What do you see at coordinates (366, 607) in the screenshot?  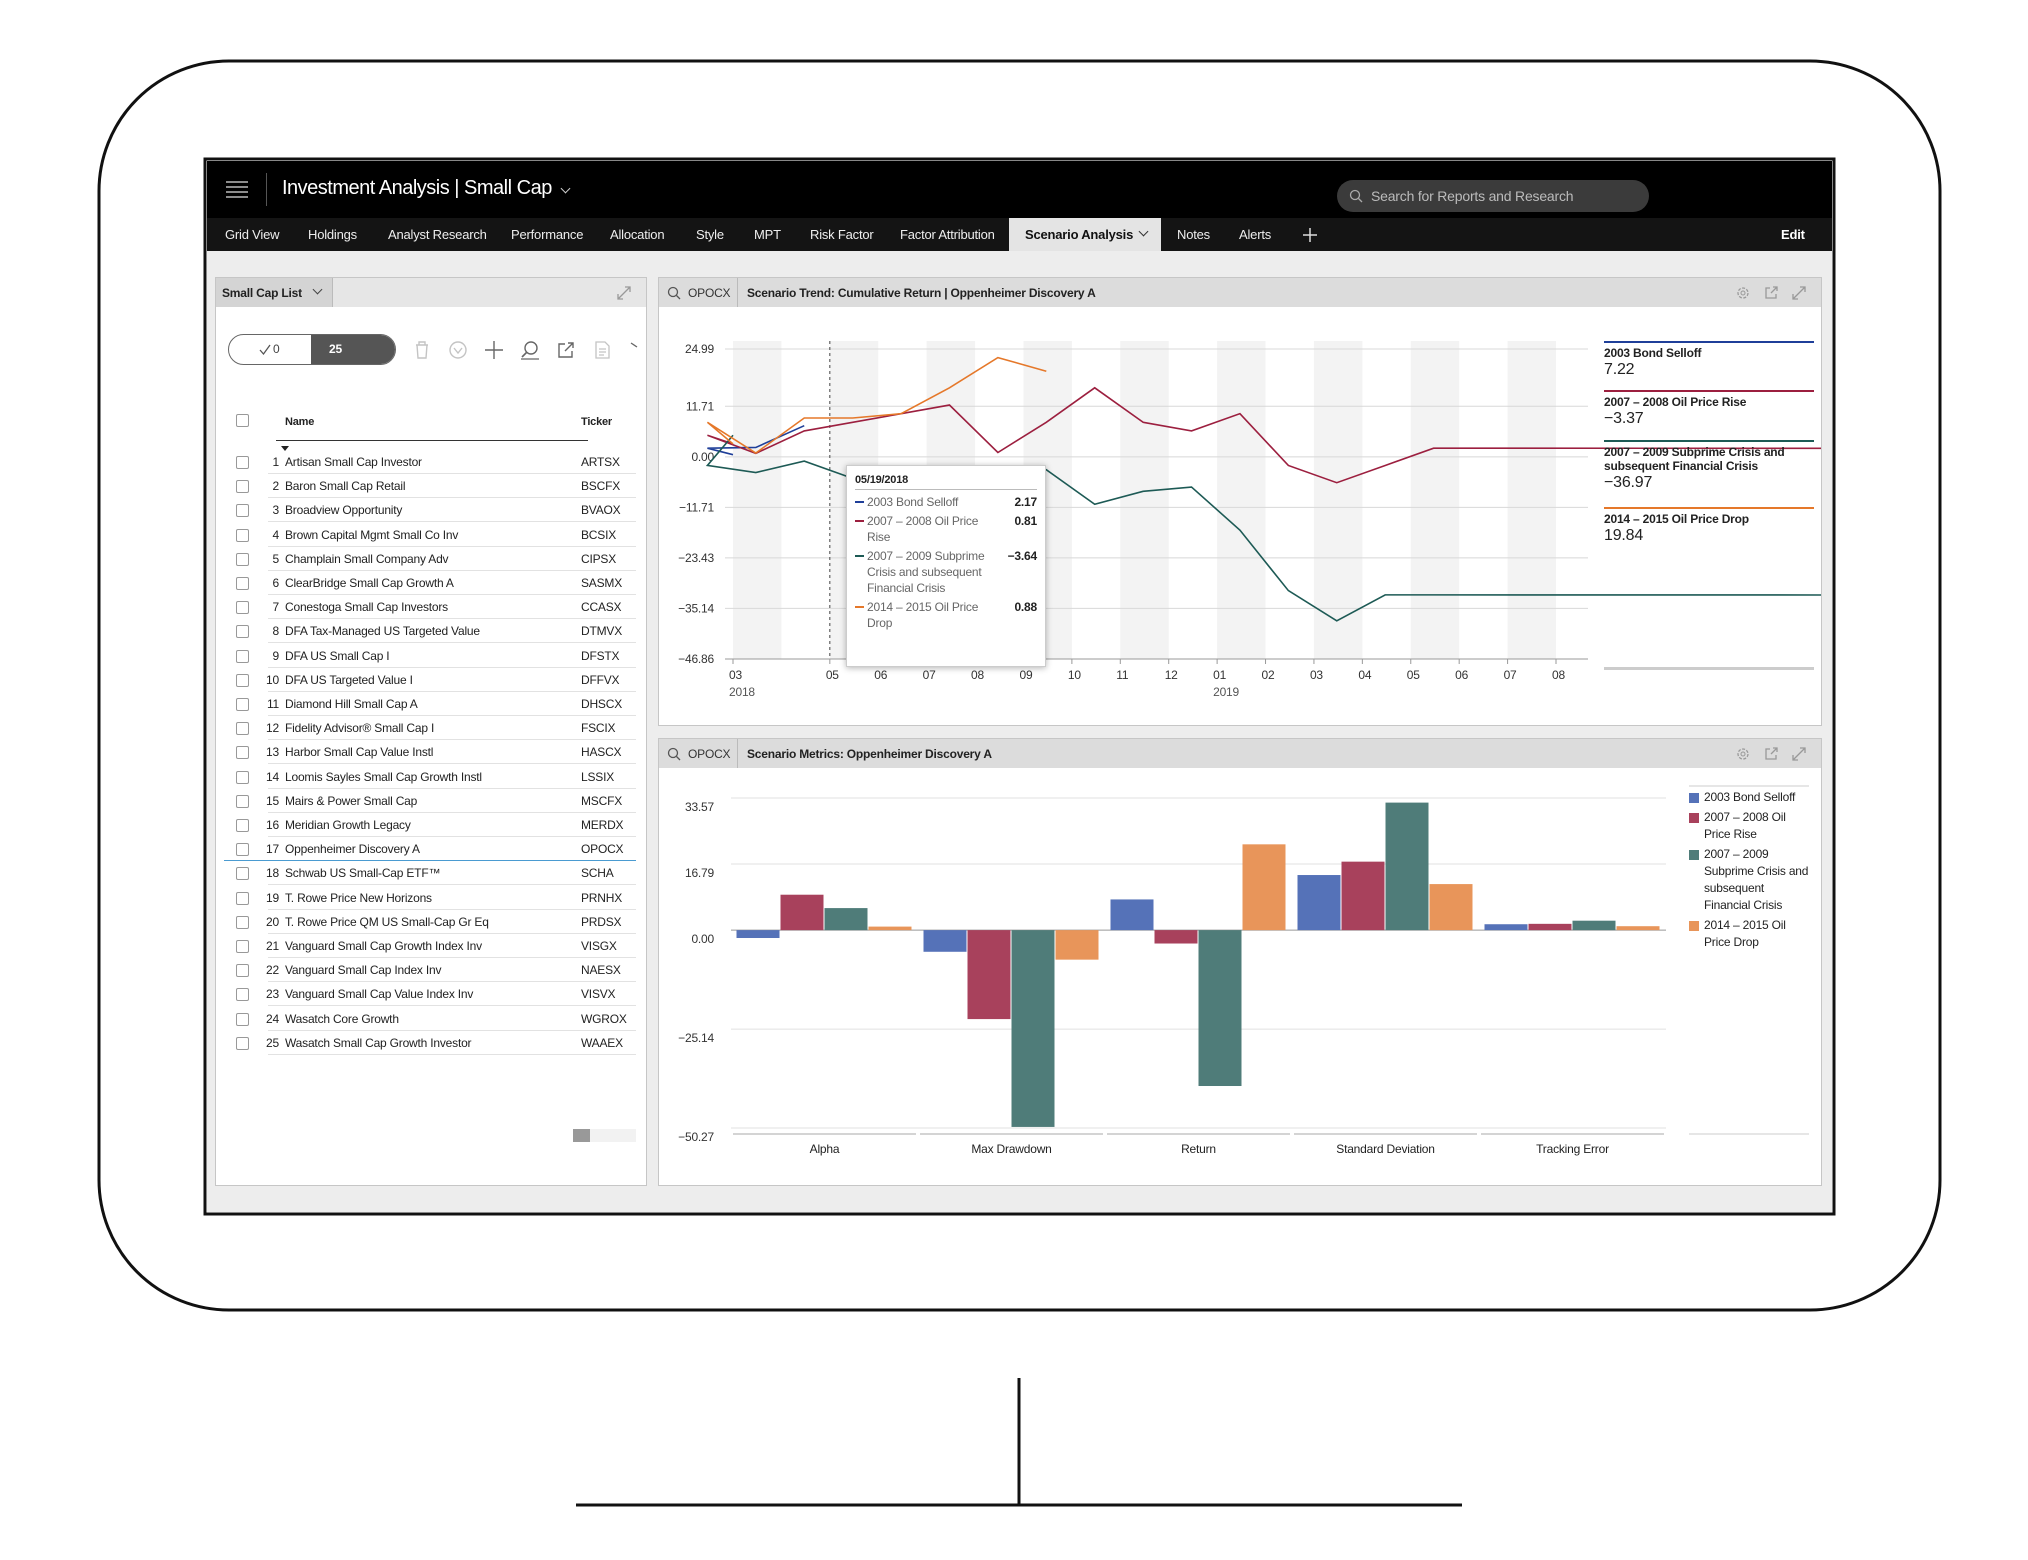 I see `fund-name: Conestoga Small Cap Investors` at bounding box center [366, 607].